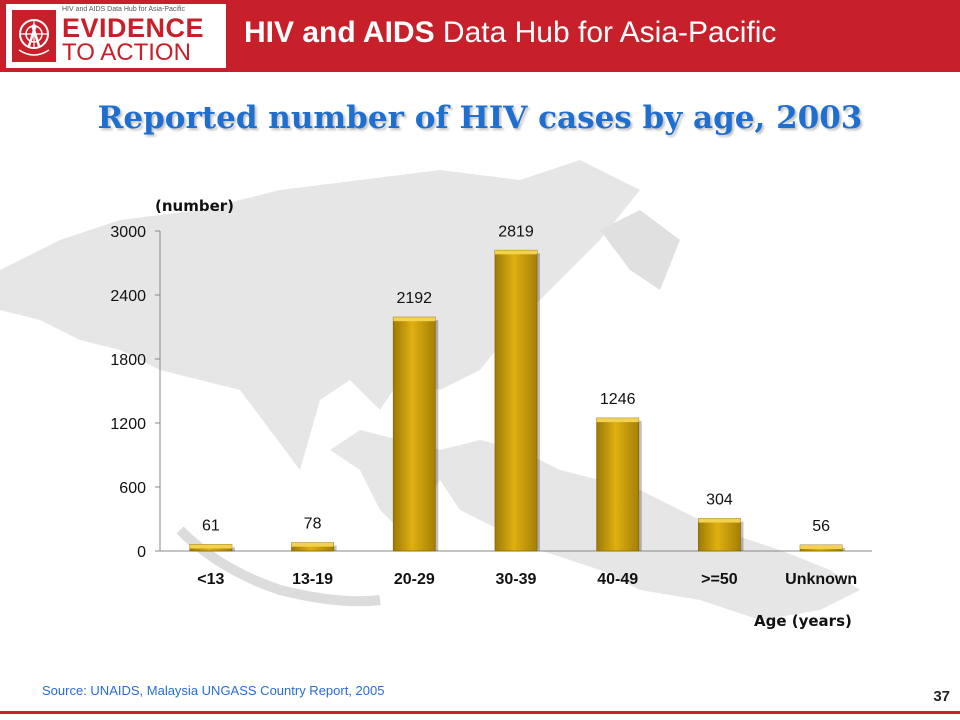 Image resolution: width=960 pixels, height=720 pixels. I want to click on data-label: 2819, so click(516, 231).